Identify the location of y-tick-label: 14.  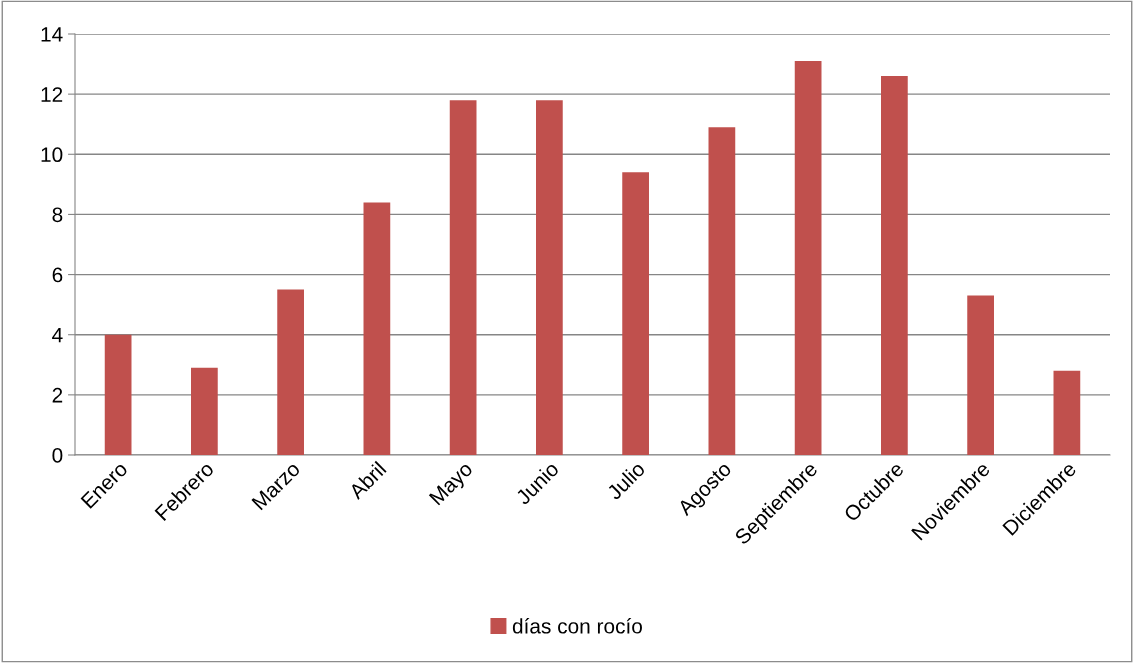
(52, 34).